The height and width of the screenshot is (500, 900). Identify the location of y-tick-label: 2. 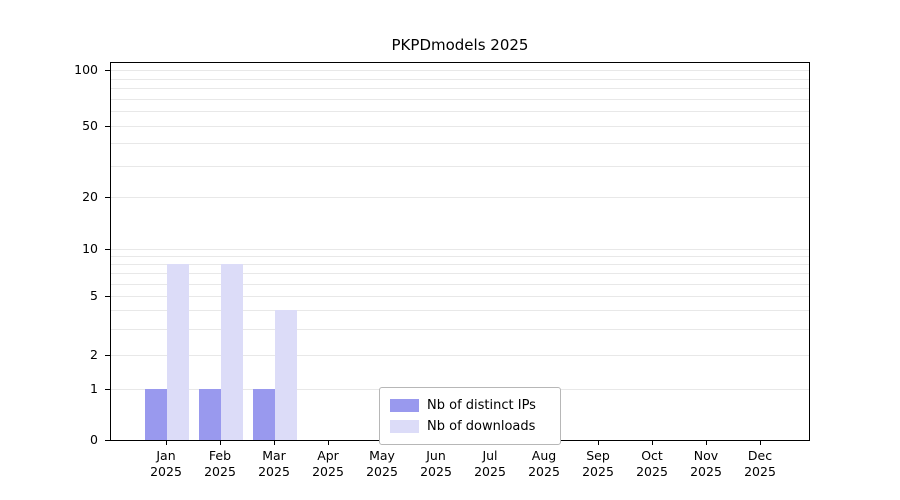
(94, 354).